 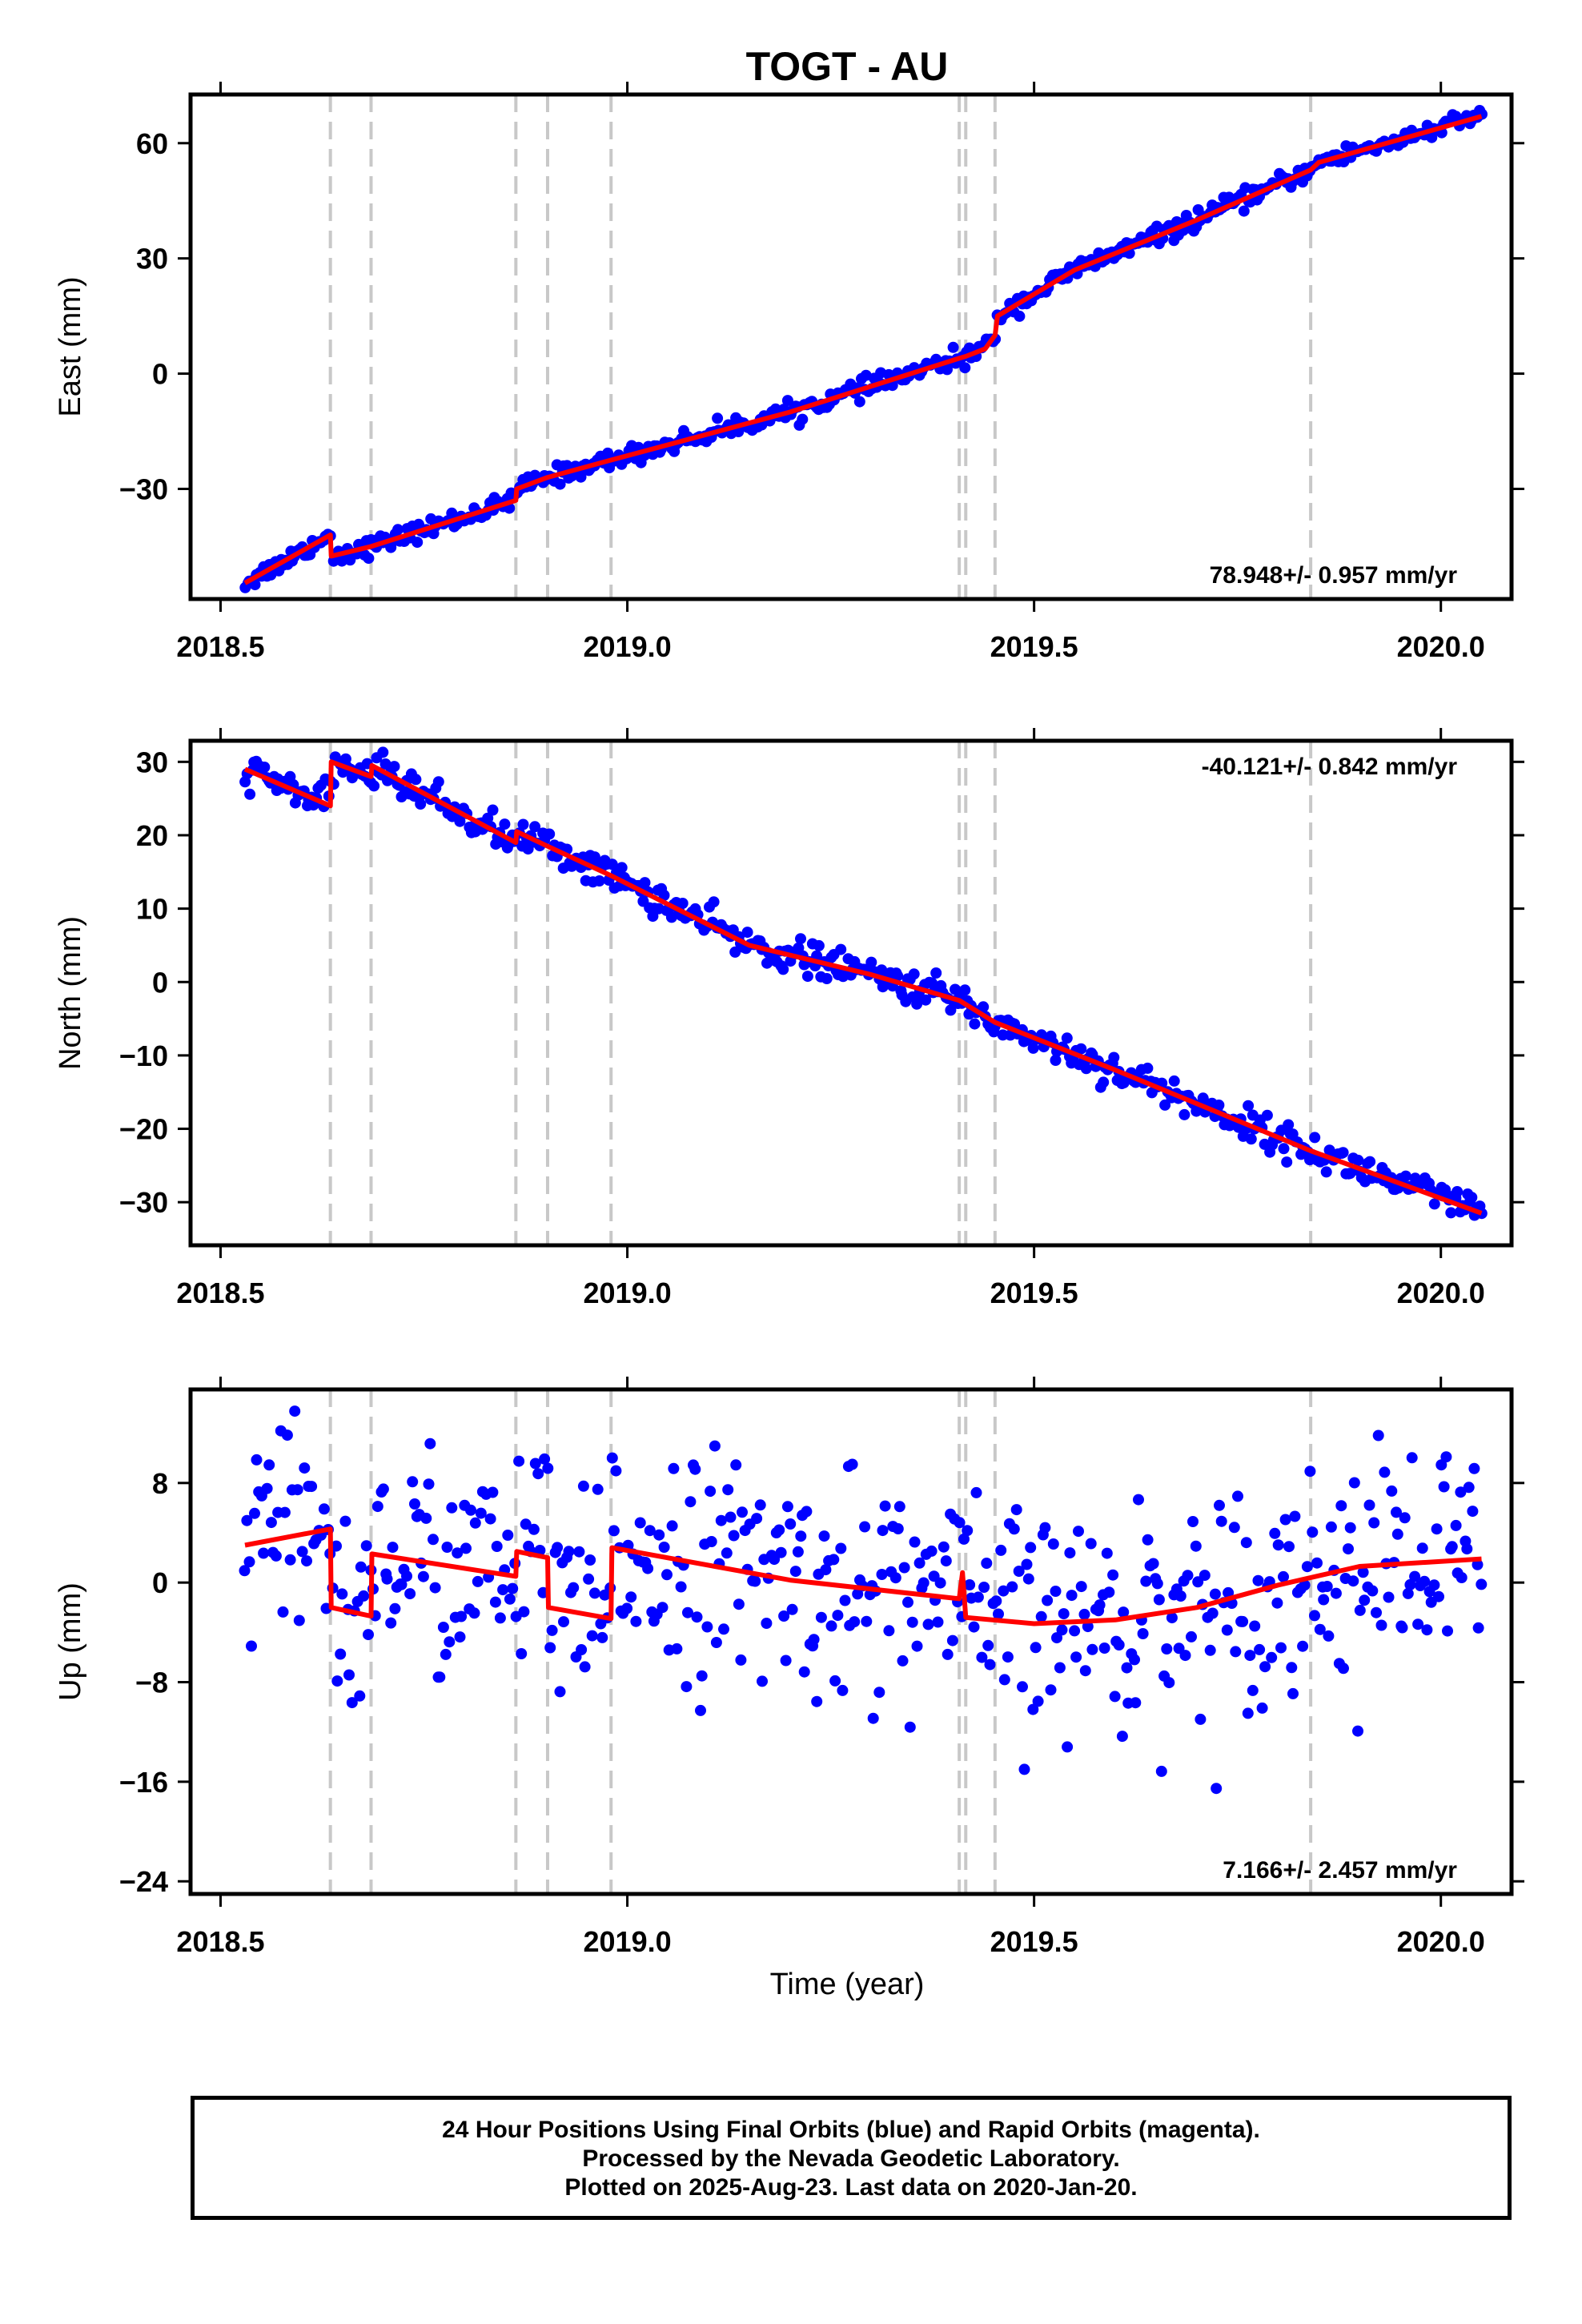 What do you see at coordinates (864, 1600) in the screenshot?
I see `points-up` at bounding box center [864, 1600].